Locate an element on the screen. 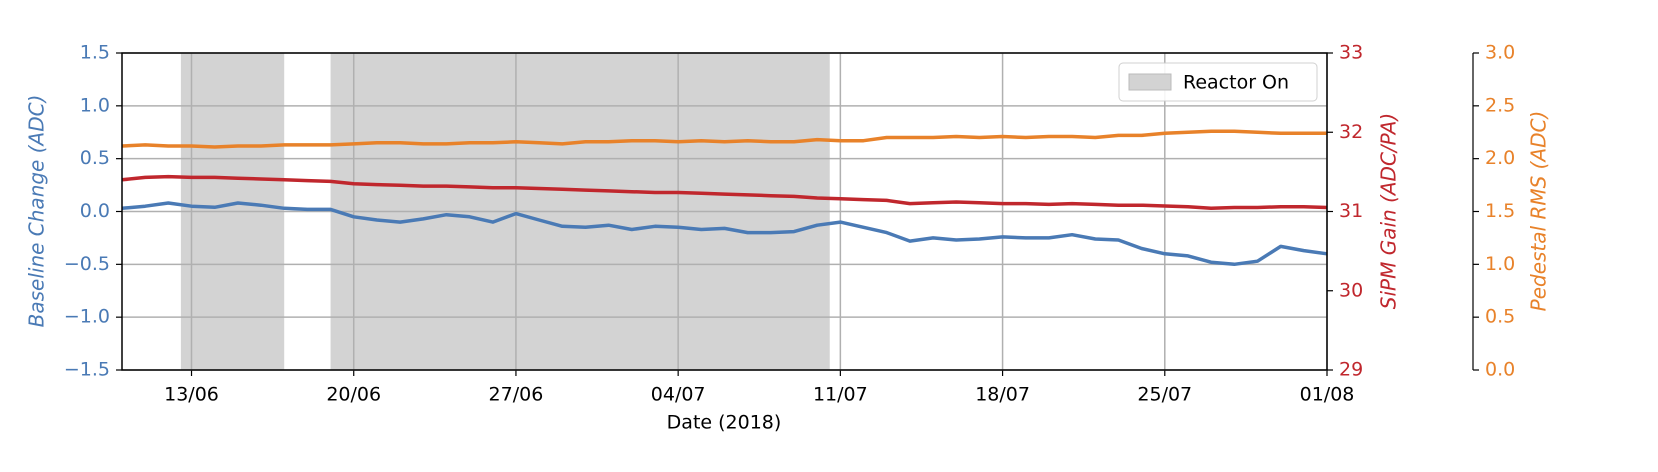 This screenshot has width=1658, height=472. x-axis-label: Date (2018) is located at coordinates (724, 423).